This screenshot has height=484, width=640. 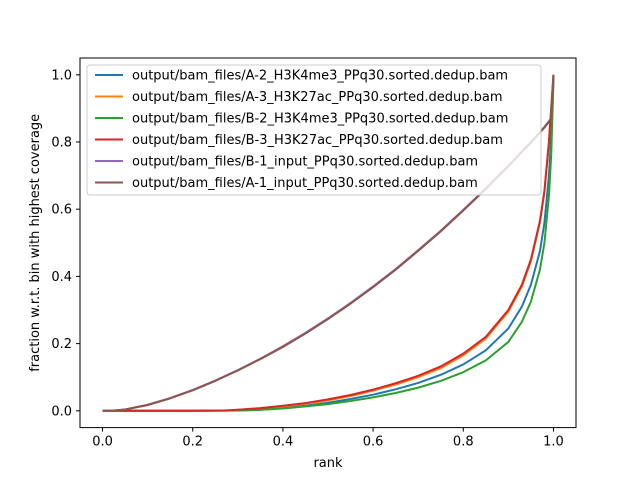 I want to click on y-tick-label: 0.4, so click(x=61, y=277).